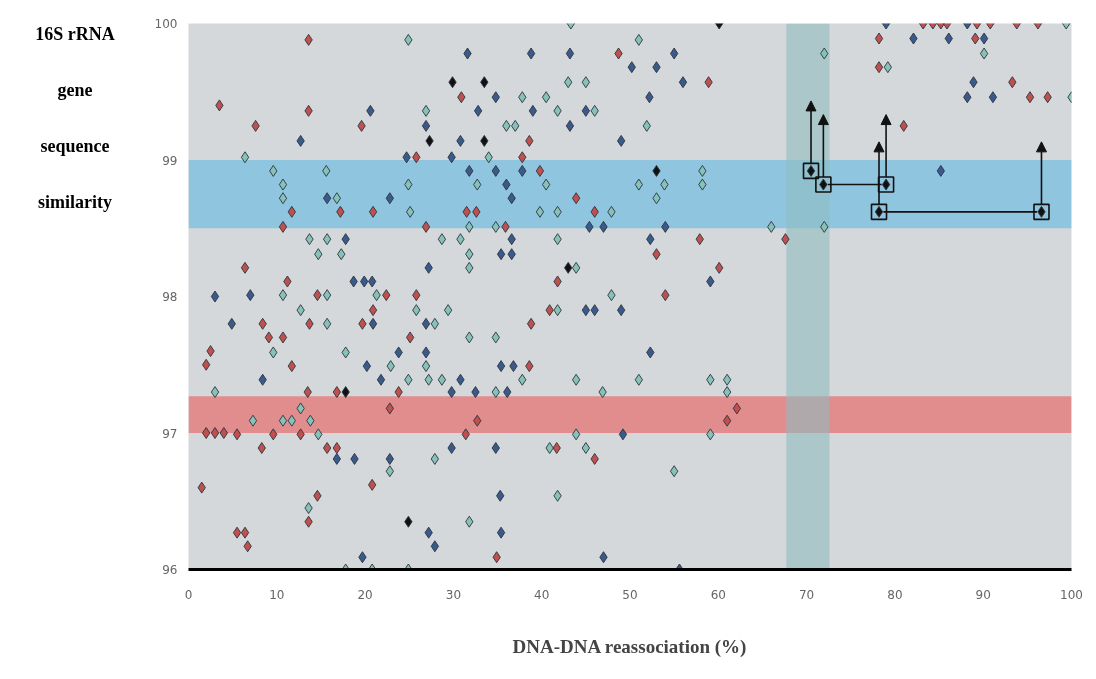 This screenshot has height=679, width=1096. Describe the element at coordinates (75, 118) in the screenshot. I see `text: 16S rRNA gene sequence similarity` at that location.